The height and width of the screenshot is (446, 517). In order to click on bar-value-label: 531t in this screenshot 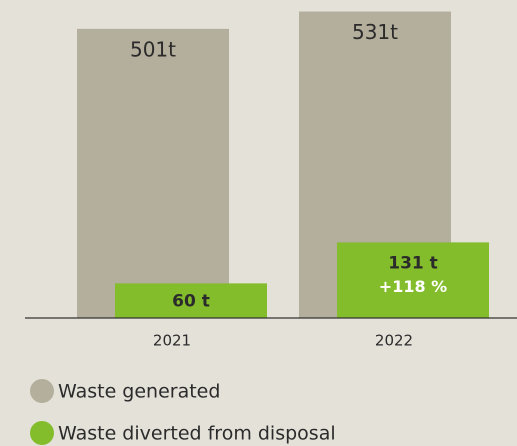, I will do `click(375, 32)`.